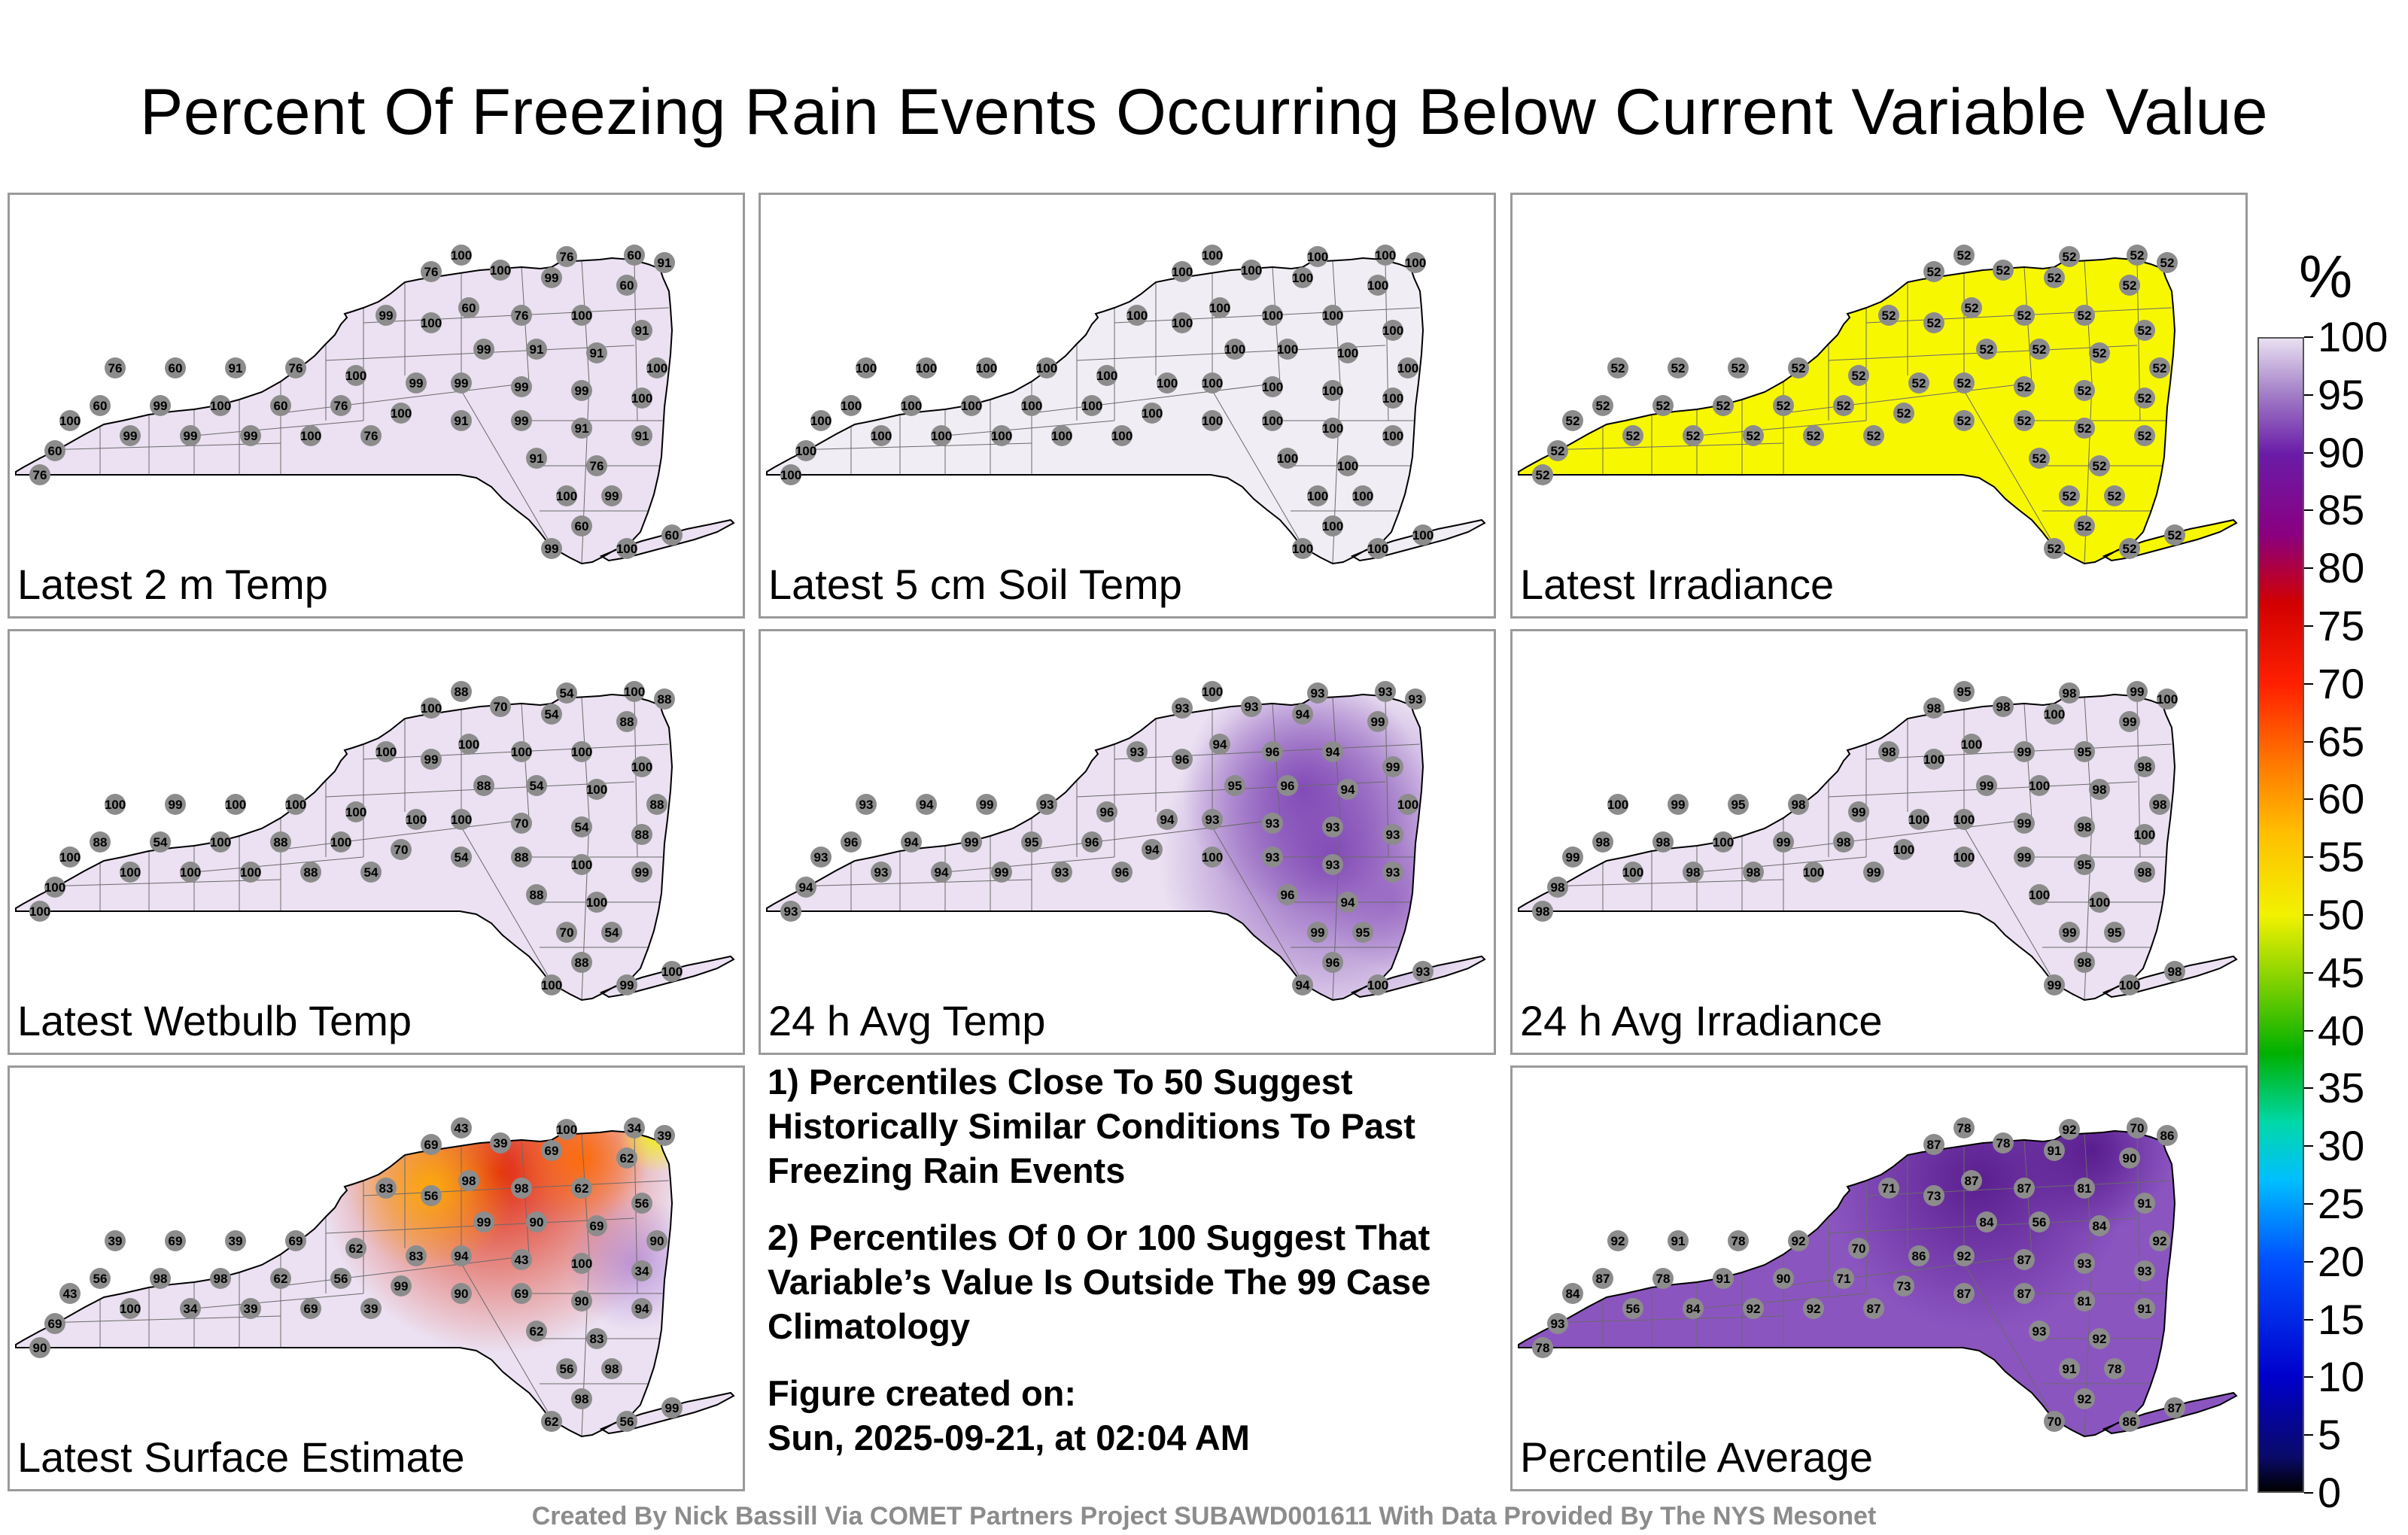 The image size is (2408, 1535). Describe the element at coordinates (2092, 1182) in the screenshot. I see `value-contour` at that location.